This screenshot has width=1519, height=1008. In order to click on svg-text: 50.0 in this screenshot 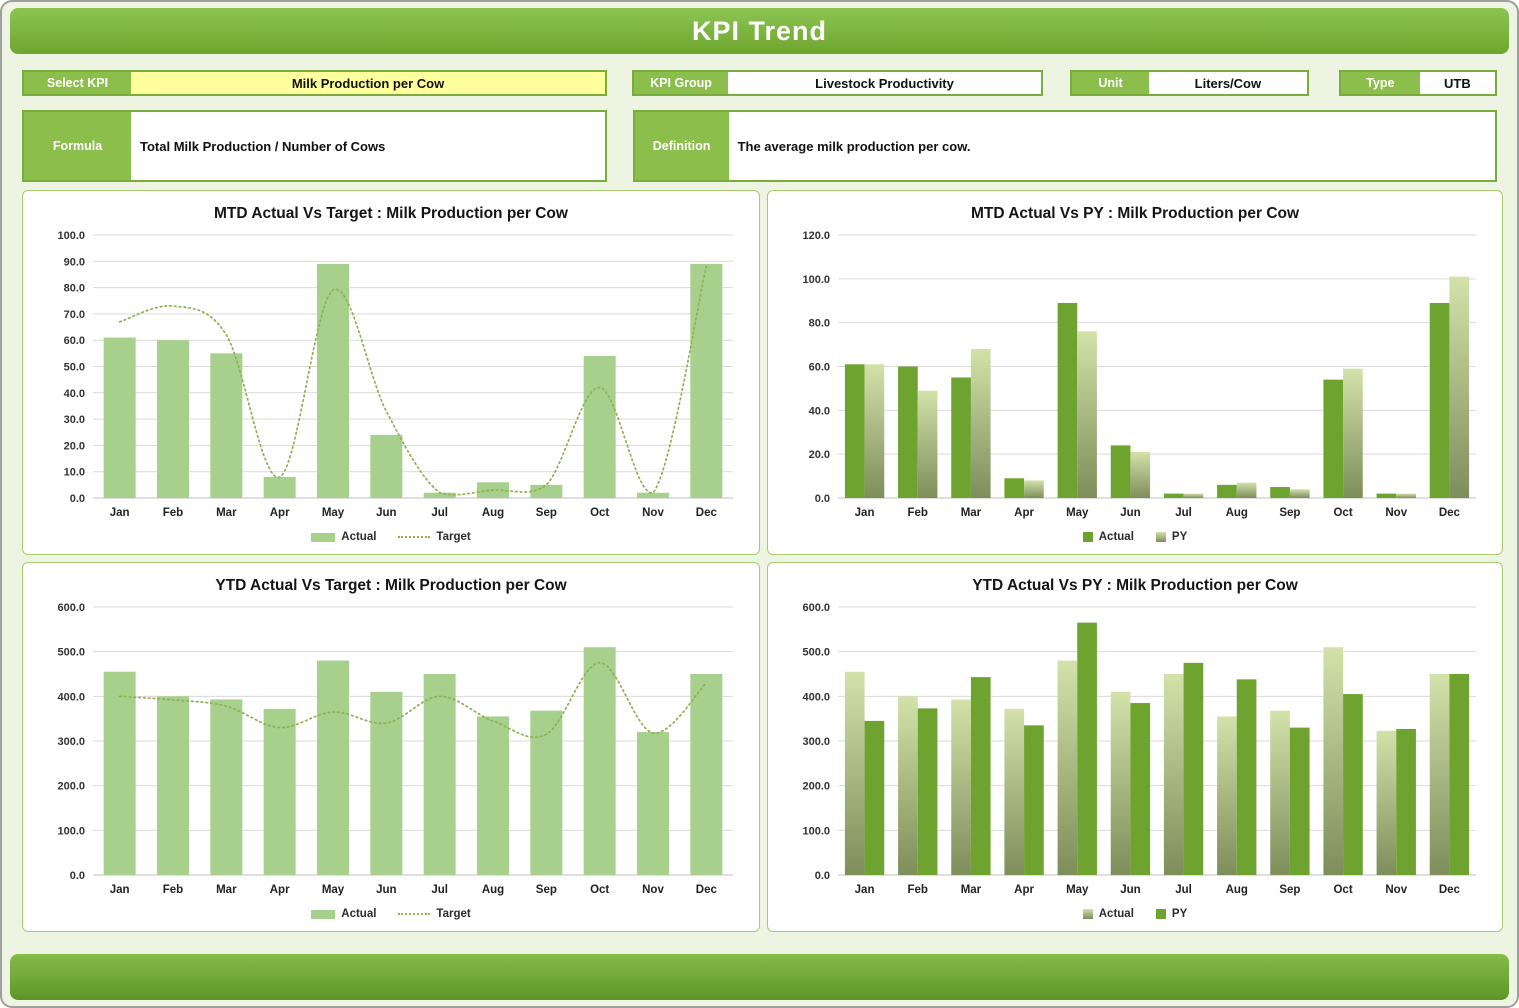, I will do `click(74, 368)`.